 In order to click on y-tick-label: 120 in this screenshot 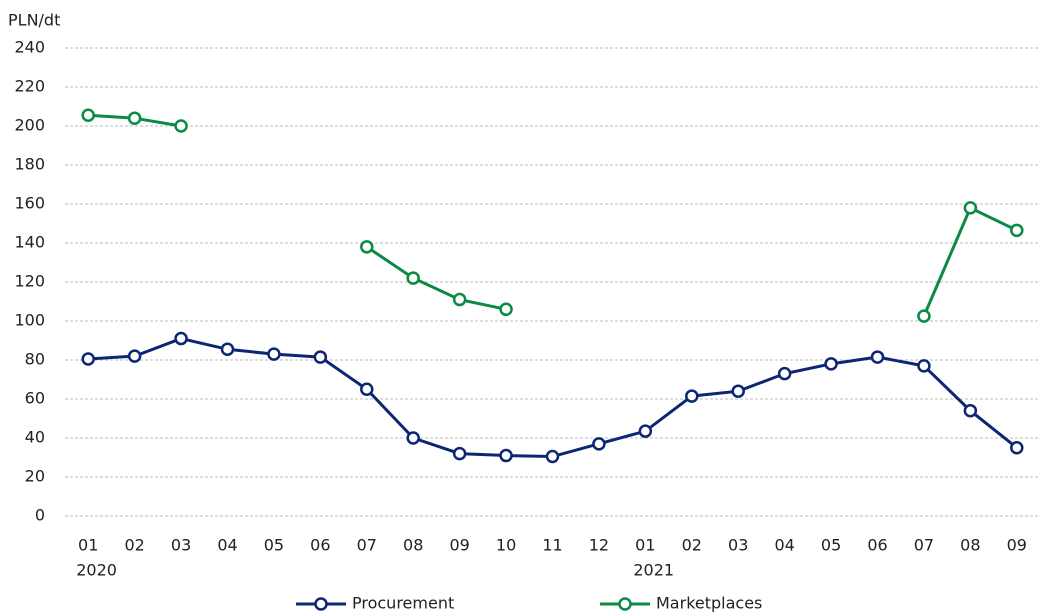, I will do `click(29, 281)`.